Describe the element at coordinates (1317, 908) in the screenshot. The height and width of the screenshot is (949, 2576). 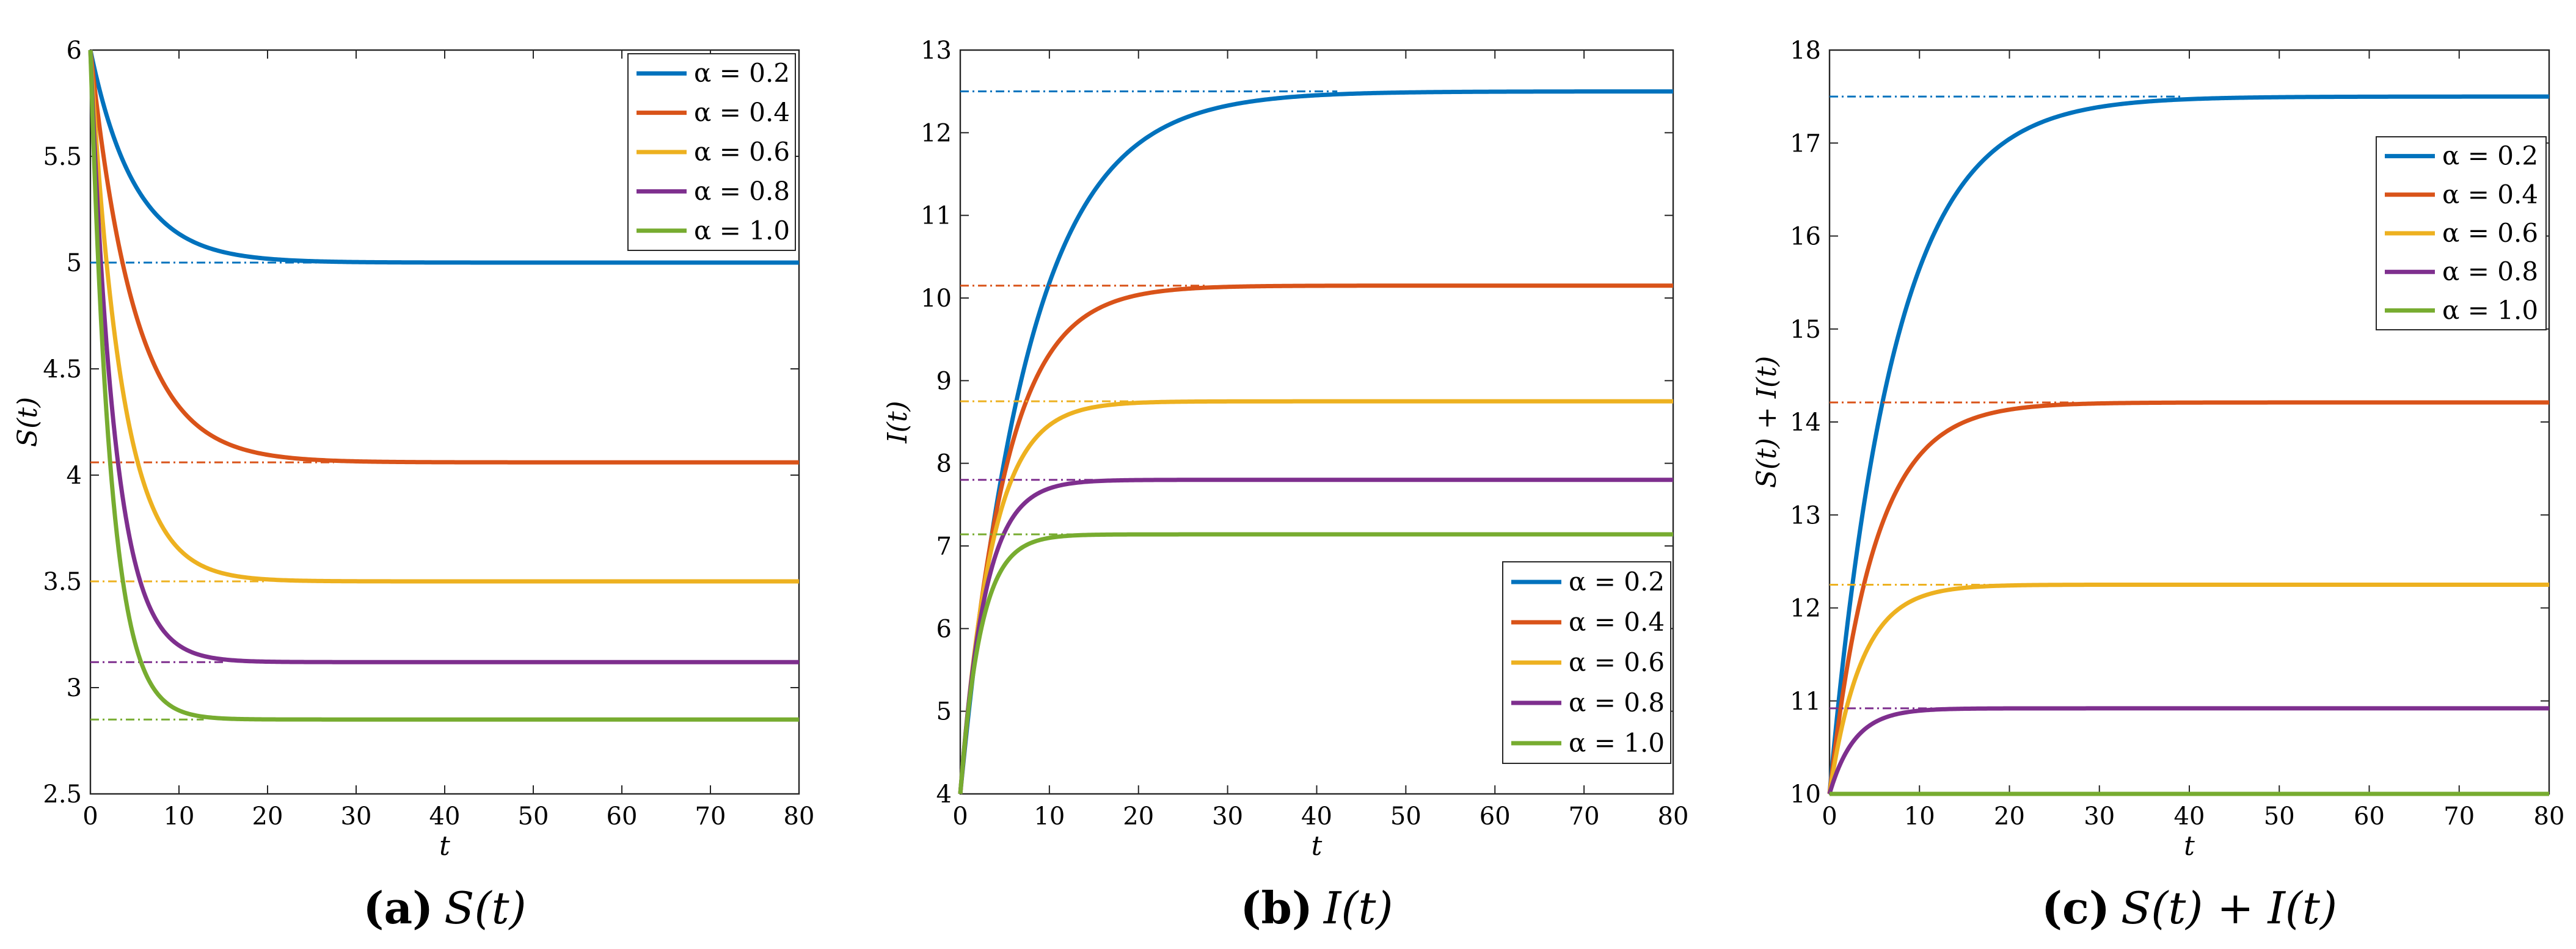
I see `panel-caption: (b) I(t)` at that location.